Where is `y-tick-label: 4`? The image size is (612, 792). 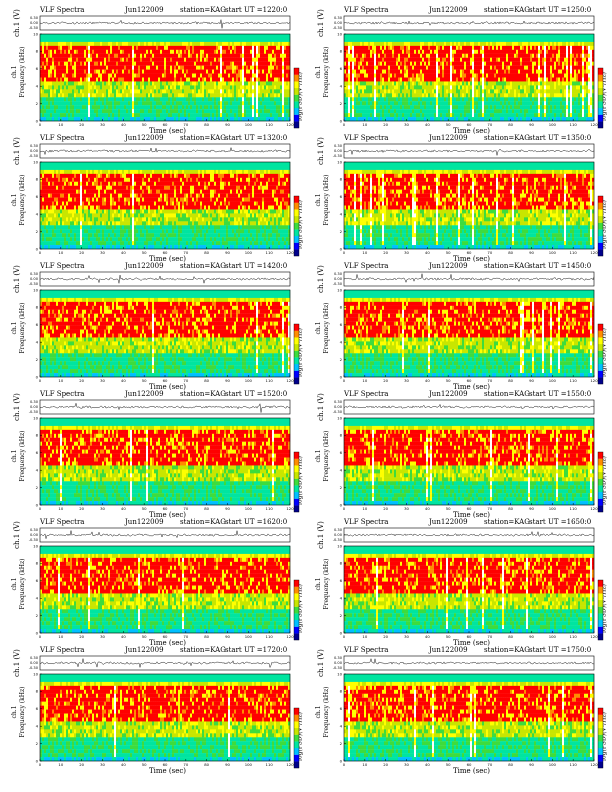 y-tick-label: 4 is located at coordinates (37, 726).